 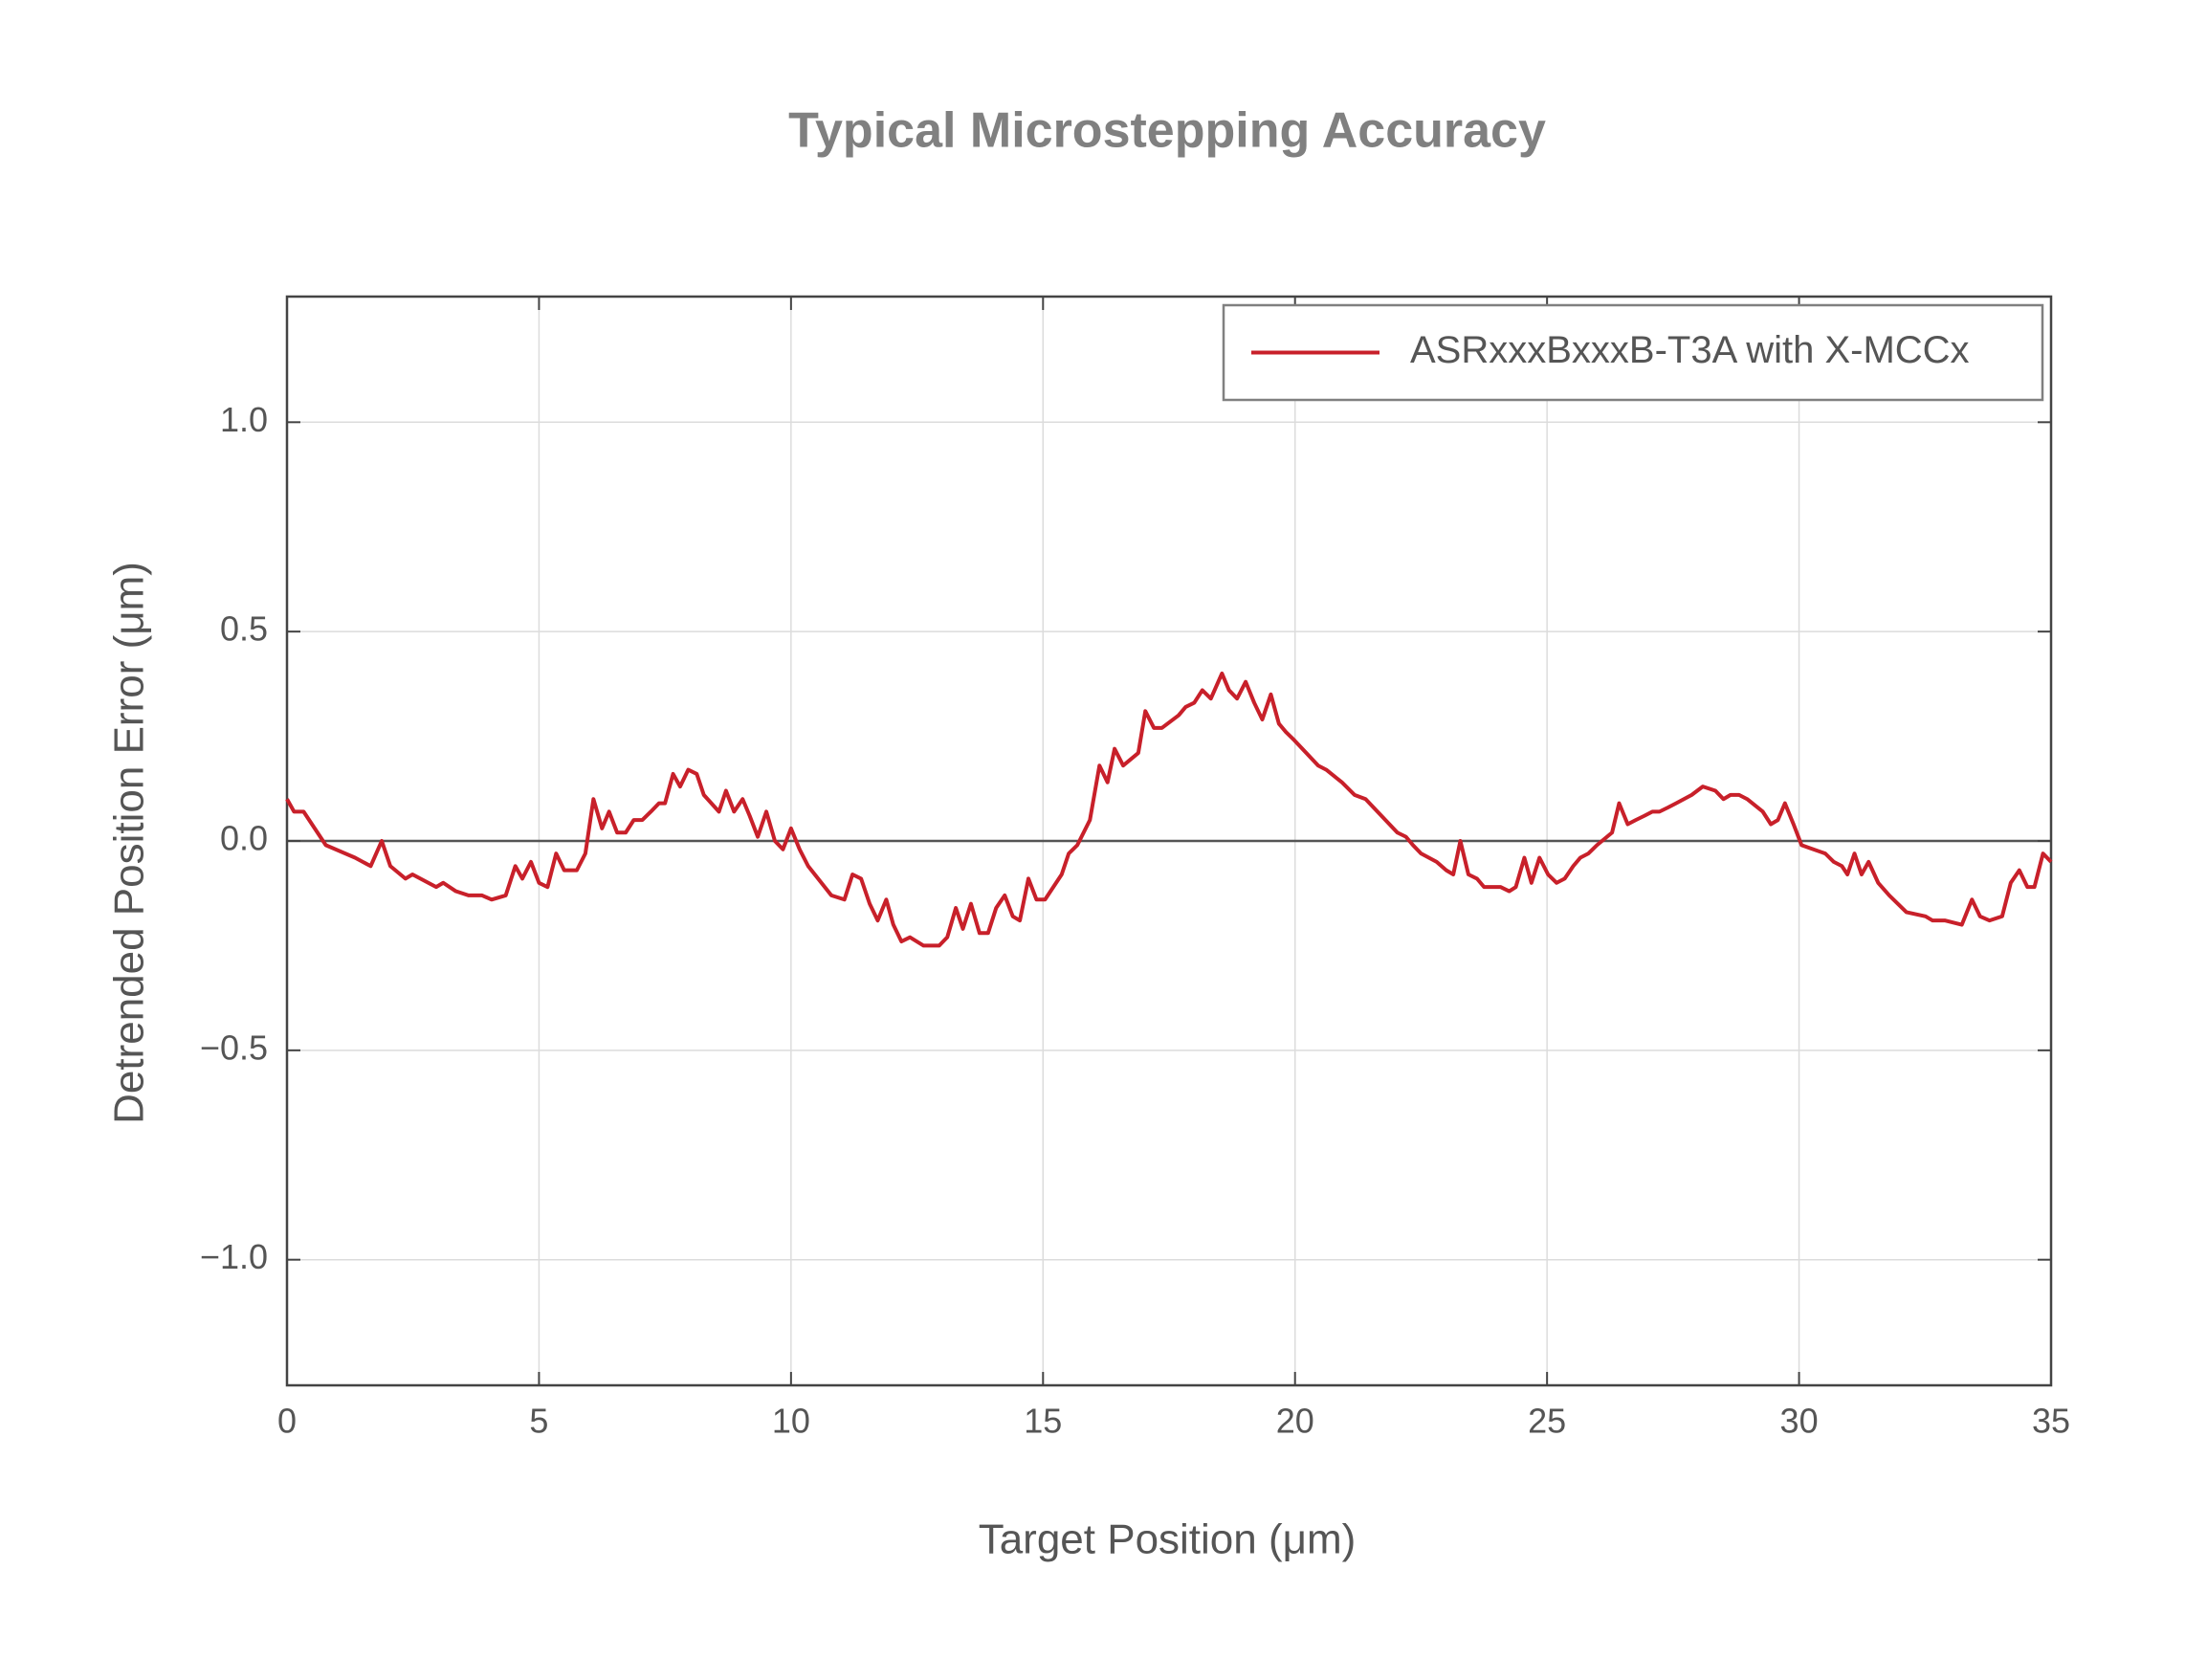 What do you see at coordinates (2051, 1422) in the screenshot?
I see `x-tick-label: 35` at bounding box center [2051, 1422].